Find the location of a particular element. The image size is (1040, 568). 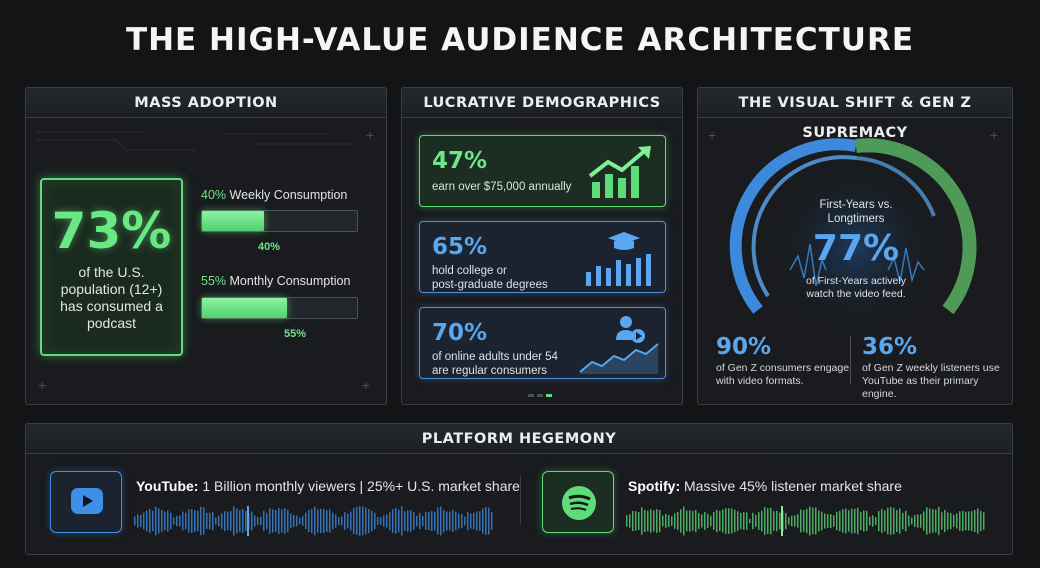

spotify-icon is located at coordinates (579, 503).